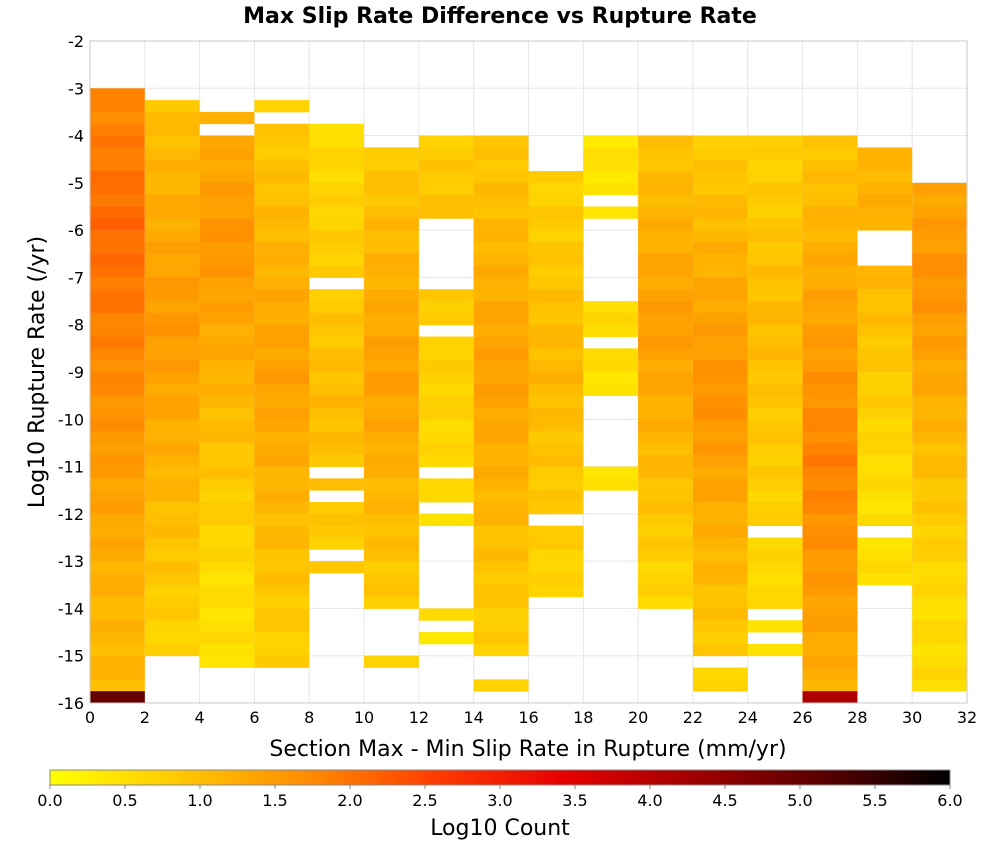 The image size is (1000, 850). What do you see at coordinates (76, 325) in the screenshot?
I see `y-tick-label: -8` at bounding box center [76, 325].